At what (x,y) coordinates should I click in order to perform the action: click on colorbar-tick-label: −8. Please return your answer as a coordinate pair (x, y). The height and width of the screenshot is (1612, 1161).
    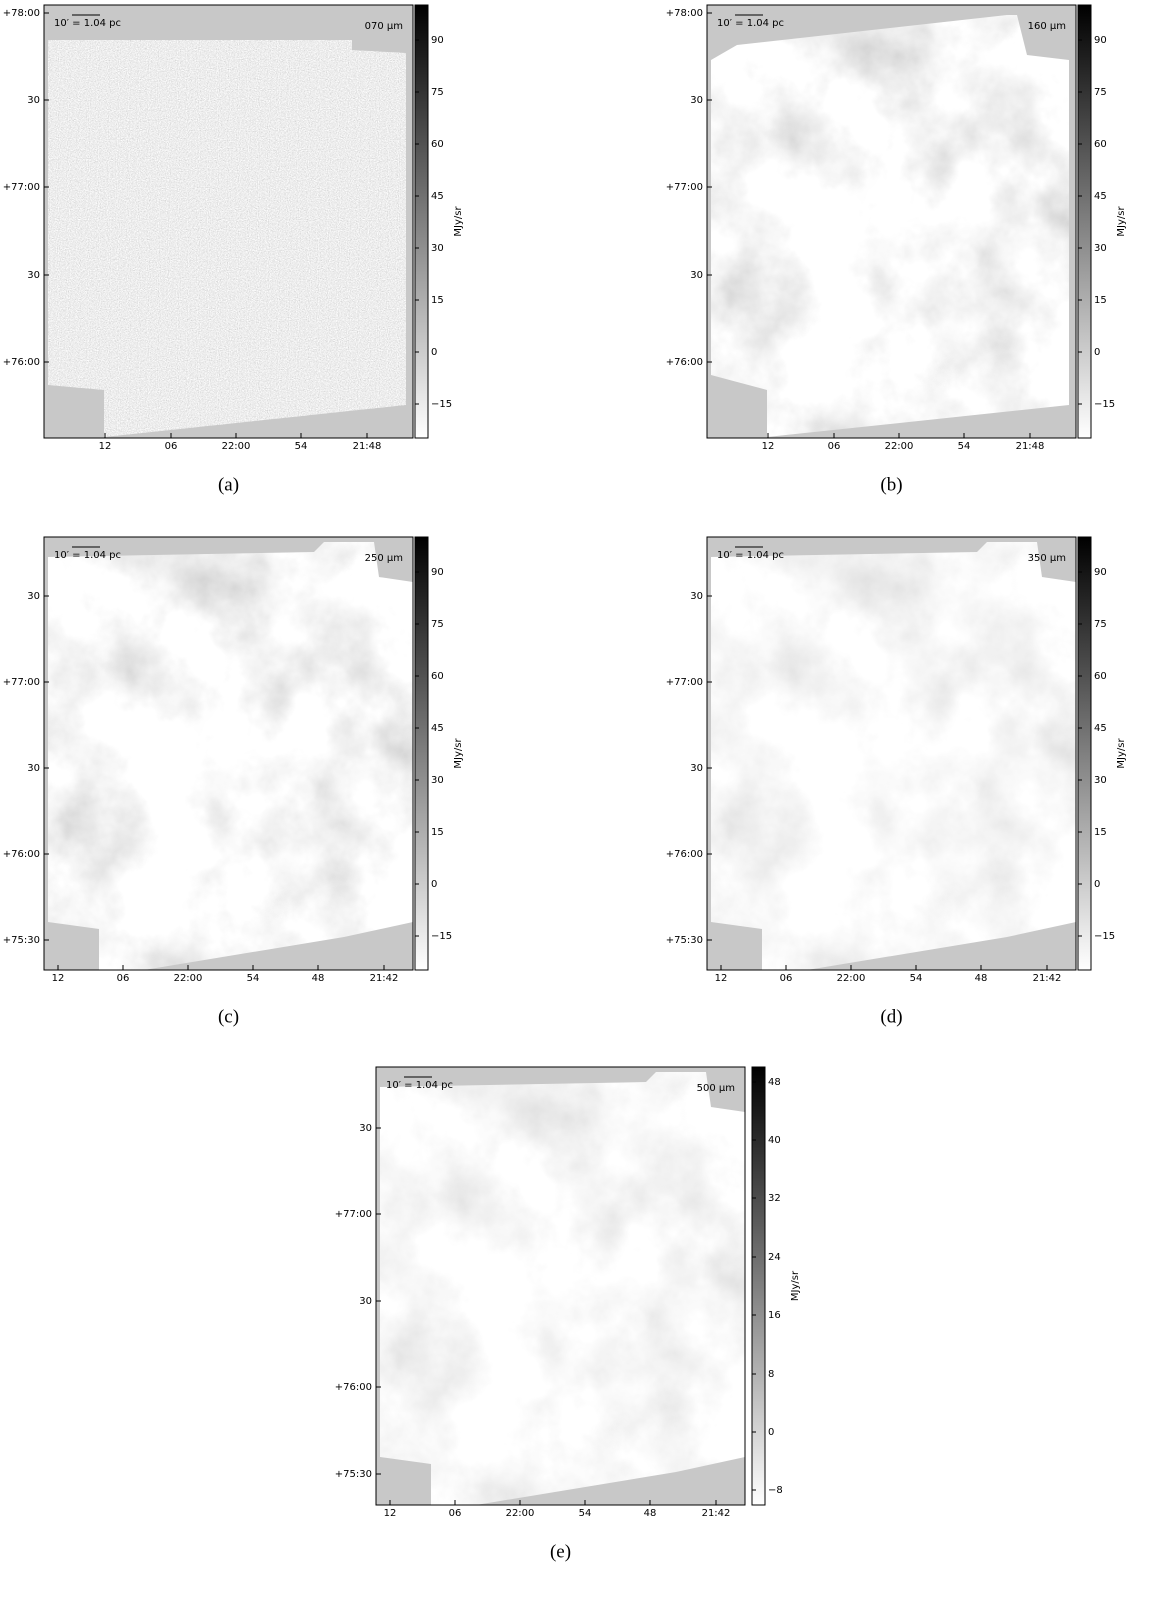
    Looking at the image, I should click on (775, 1490).